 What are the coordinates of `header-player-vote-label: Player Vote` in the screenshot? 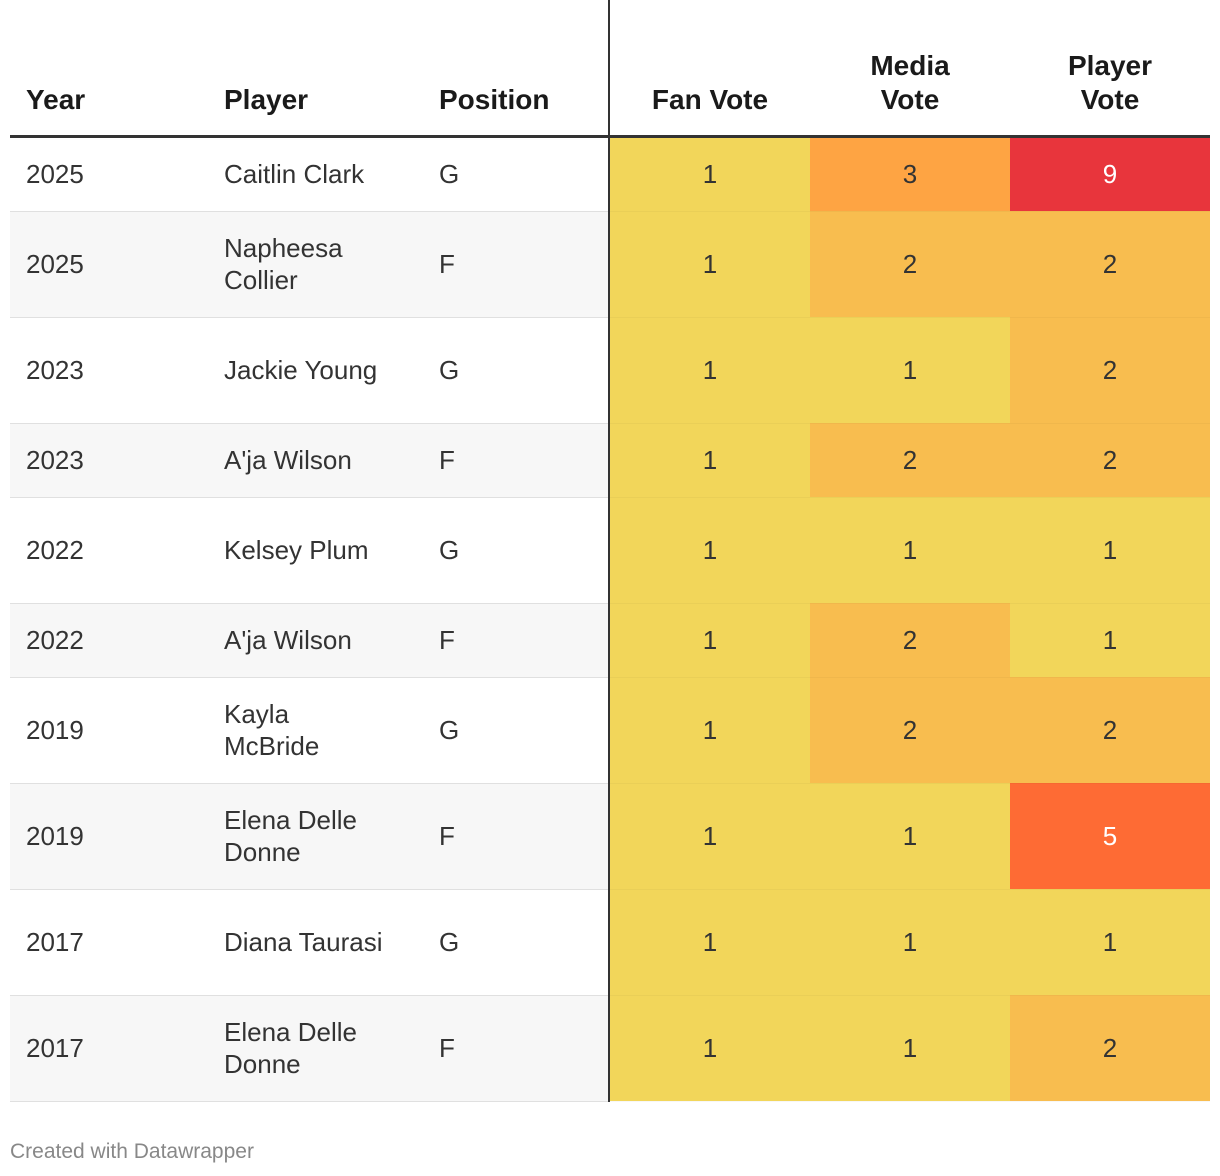 It's located at (1110, 82).